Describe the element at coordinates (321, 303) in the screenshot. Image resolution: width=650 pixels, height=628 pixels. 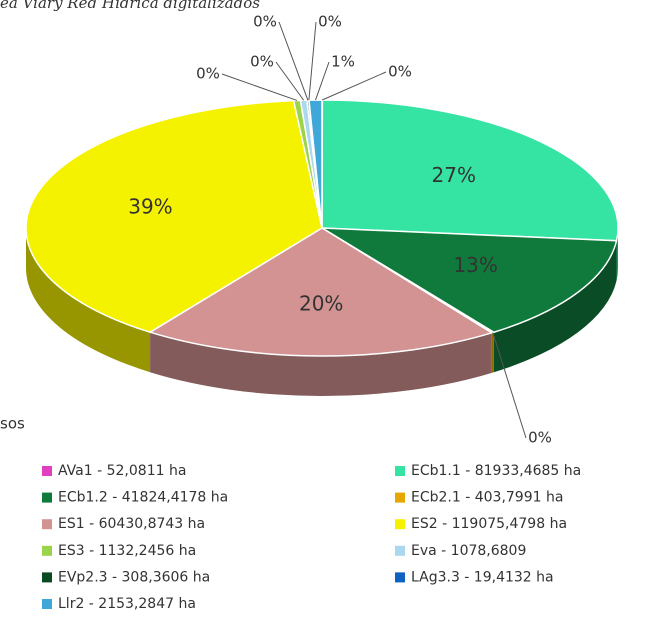
I see `slice-label: 20%` at that location.